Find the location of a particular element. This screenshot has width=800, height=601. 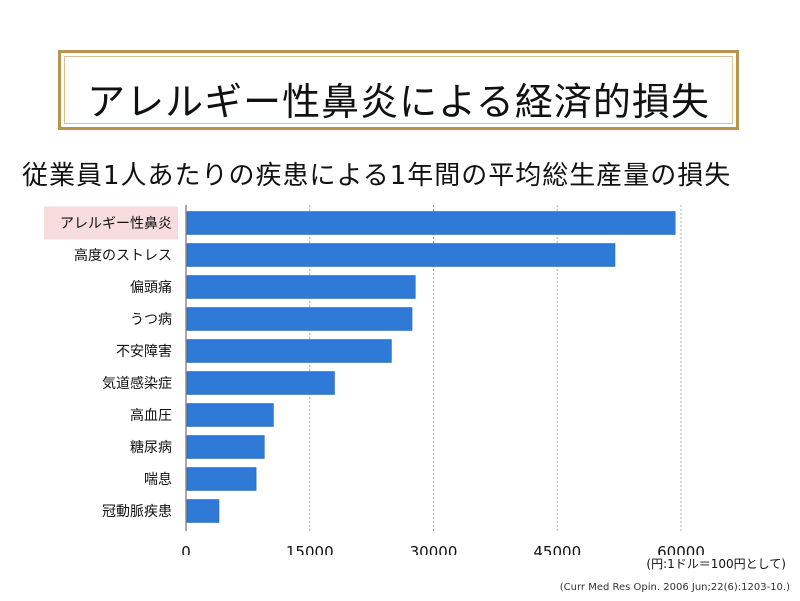

title-frame: アレルギー性鼻炎による経済的損失 is located at coordinates (398, 90).